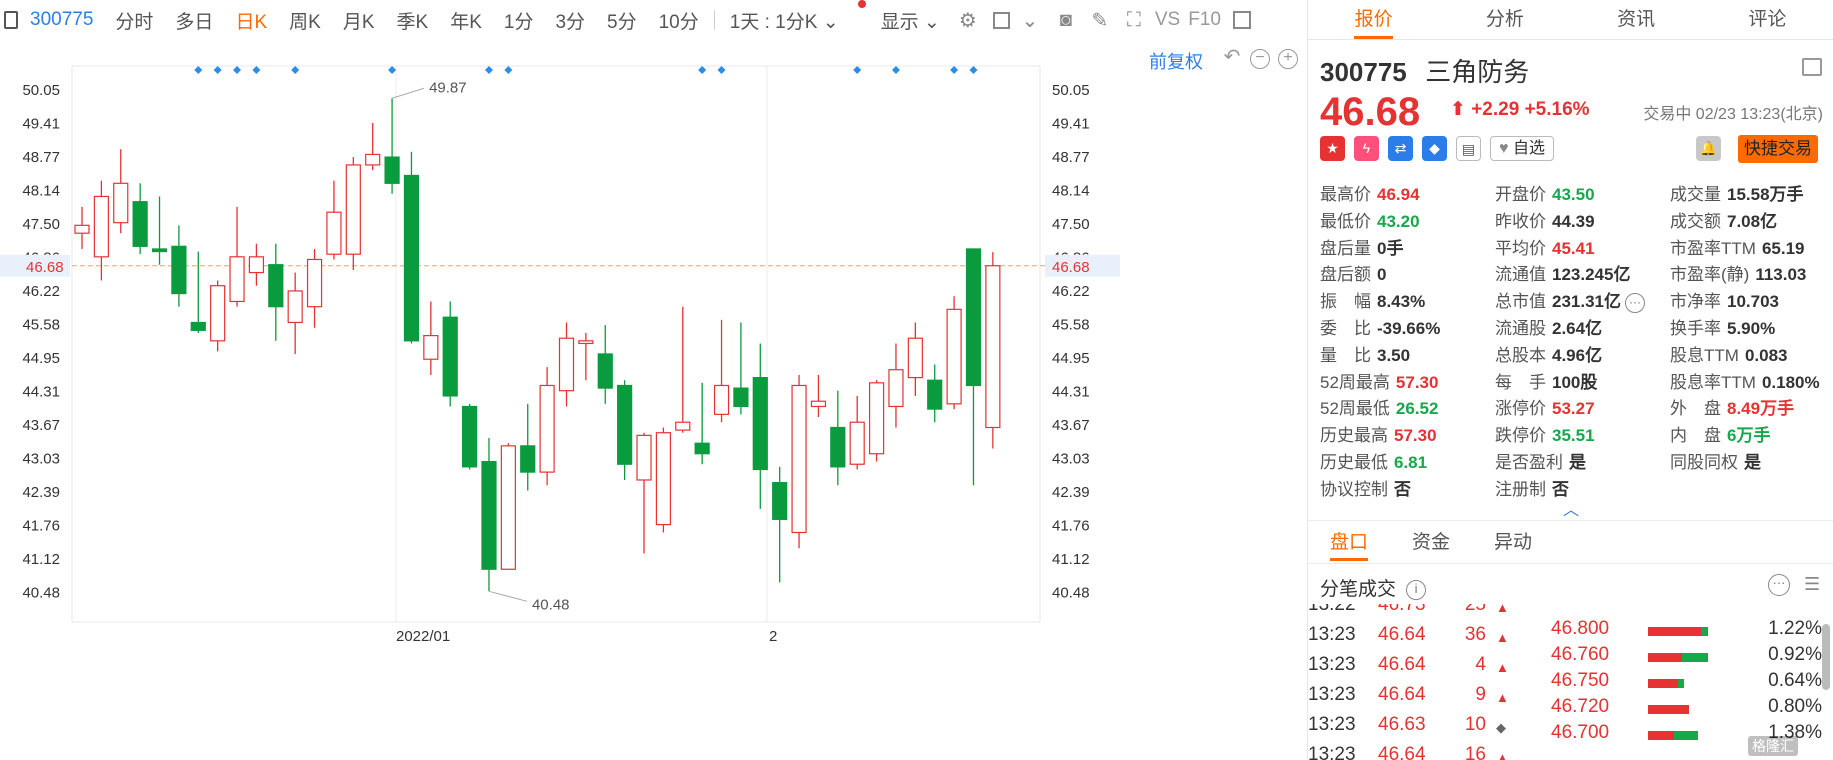 The image size is (1833, 760). Describe the element at coordinates (910, 20) in the screenshot. I see `display-select: 显示 ⌄` at that location.